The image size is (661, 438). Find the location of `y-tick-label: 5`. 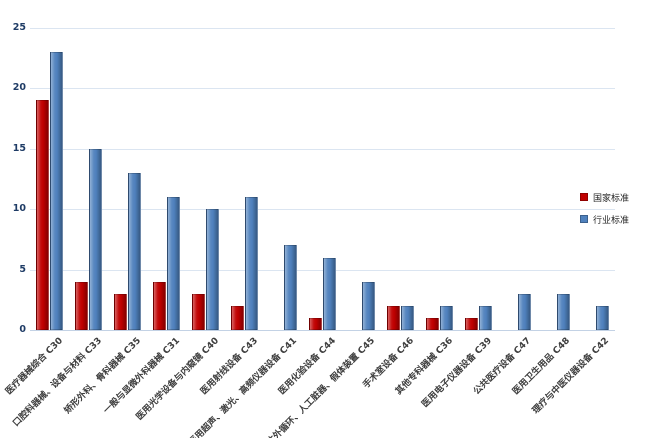

y-tick-label: 5 is located at coordinates (22, 269).